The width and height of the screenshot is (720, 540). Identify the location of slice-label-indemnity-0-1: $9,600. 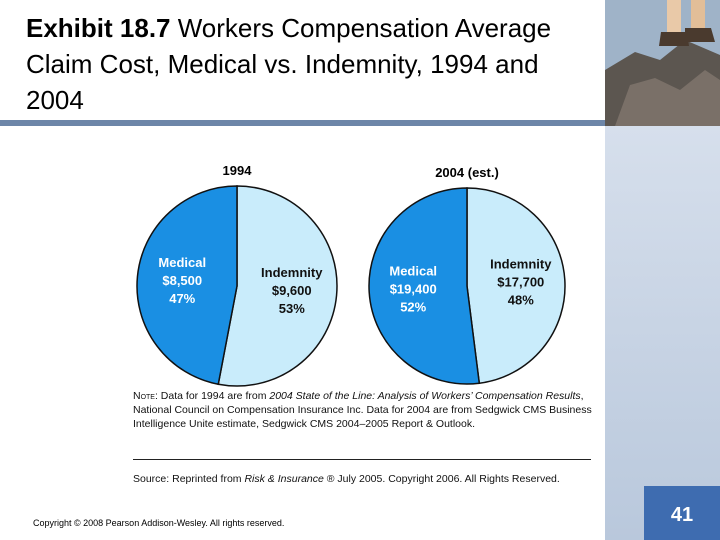
(292, 290).